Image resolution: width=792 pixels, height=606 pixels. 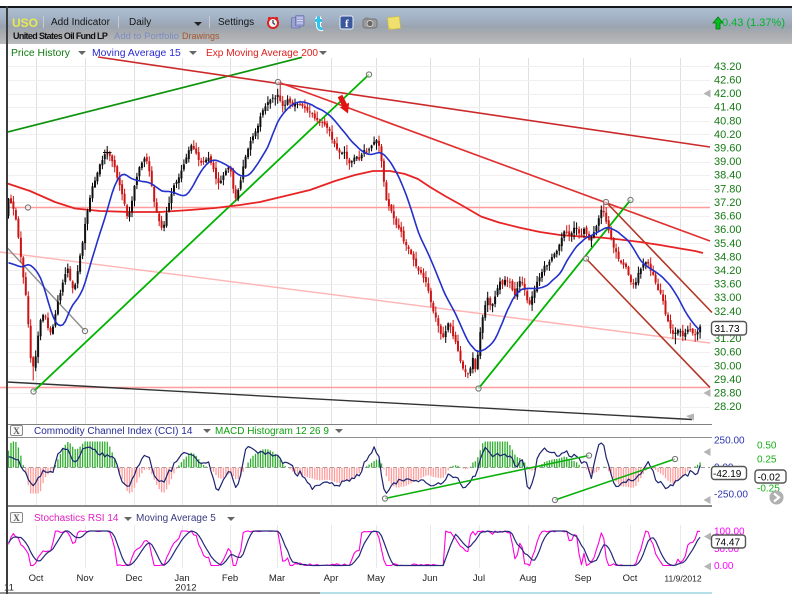 What do you see at coordinates (185, 588) in the screenshot?
I see `svg-text: 2012` at bounding box center [185, 588].